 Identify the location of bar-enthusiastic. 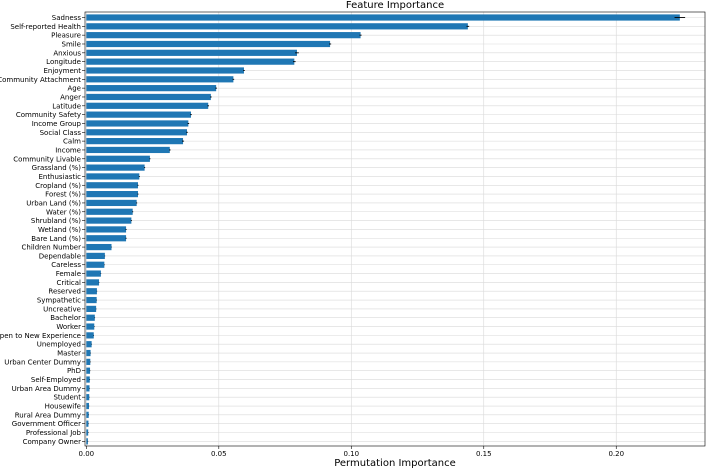
(113, 176).